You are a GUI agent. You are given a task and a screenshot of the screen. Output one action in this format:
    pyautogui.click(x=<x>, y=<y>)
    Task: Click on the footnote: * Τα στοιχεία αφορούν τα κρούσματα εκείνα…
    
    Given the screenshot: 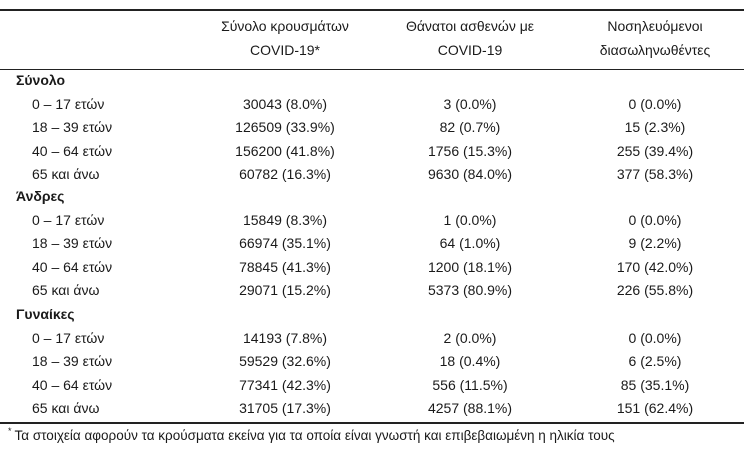 What is the action you would take?
    pyautogui.click(x=311, y=434)
    